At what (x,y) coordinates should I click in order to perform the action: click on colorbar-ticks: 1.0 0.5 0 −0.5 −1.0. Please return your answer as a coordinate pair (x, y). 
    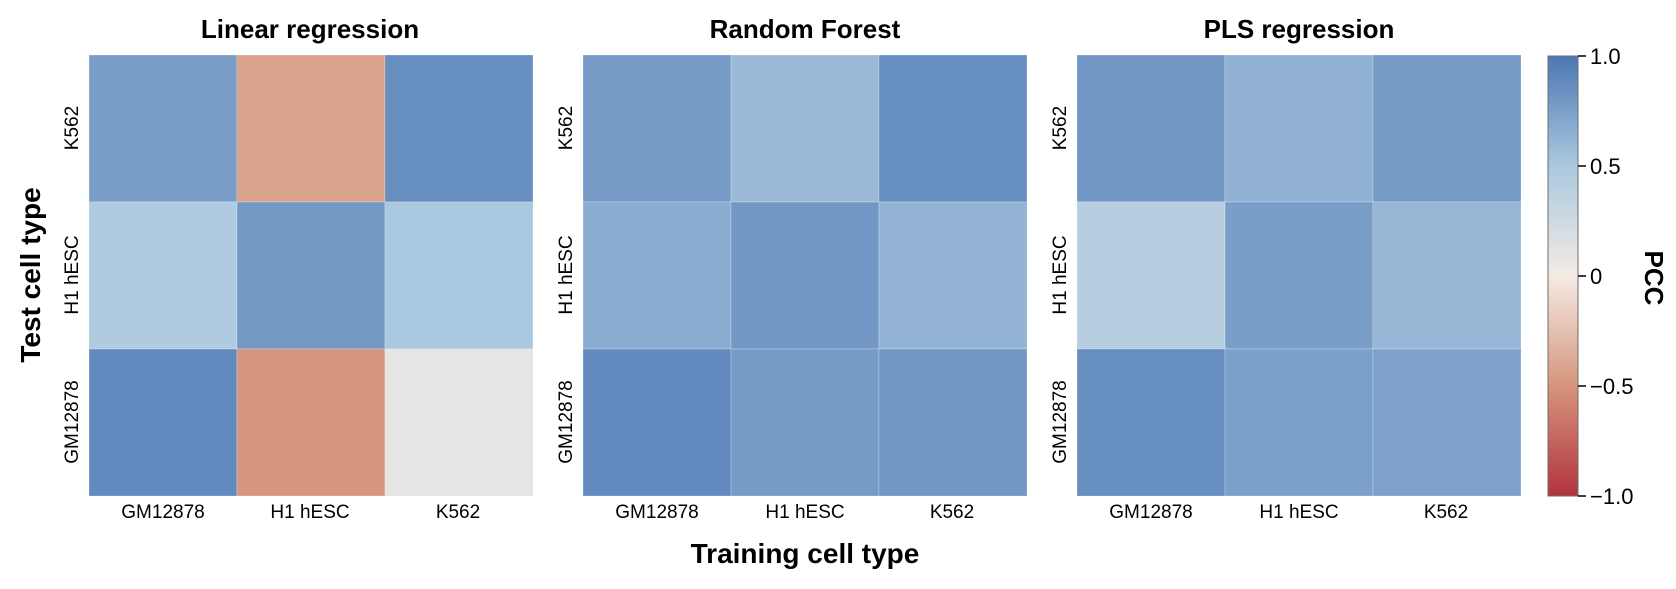
    Looking at the image, I should click on (1605, 276).